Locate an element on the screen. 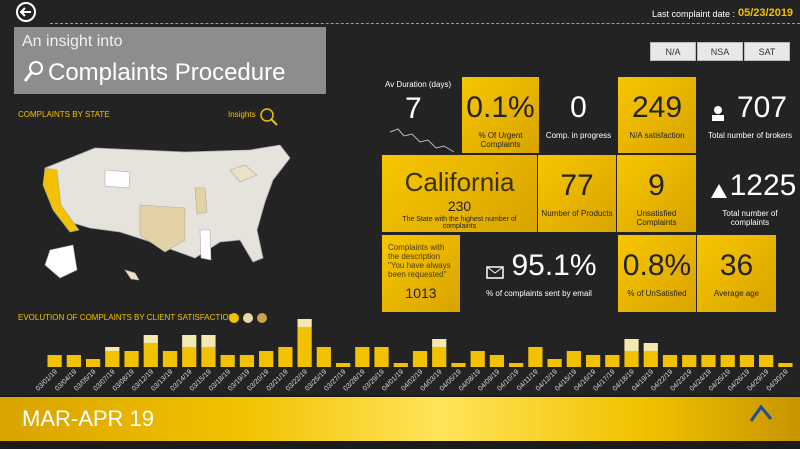 This screenshot has height=449, width=800. kpi-tile: 1225 Total number of complaints is located at coordinates (750, 193).